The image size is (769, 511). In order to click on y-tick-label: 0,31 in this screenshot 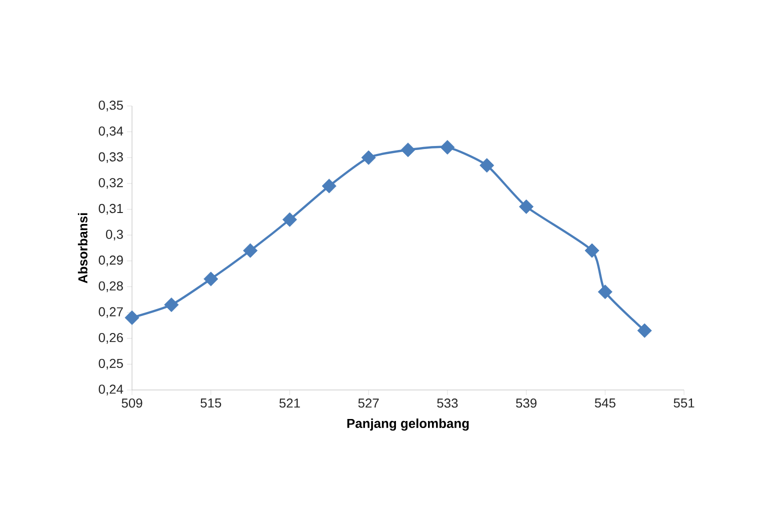, I will do `click(110, 209)`.